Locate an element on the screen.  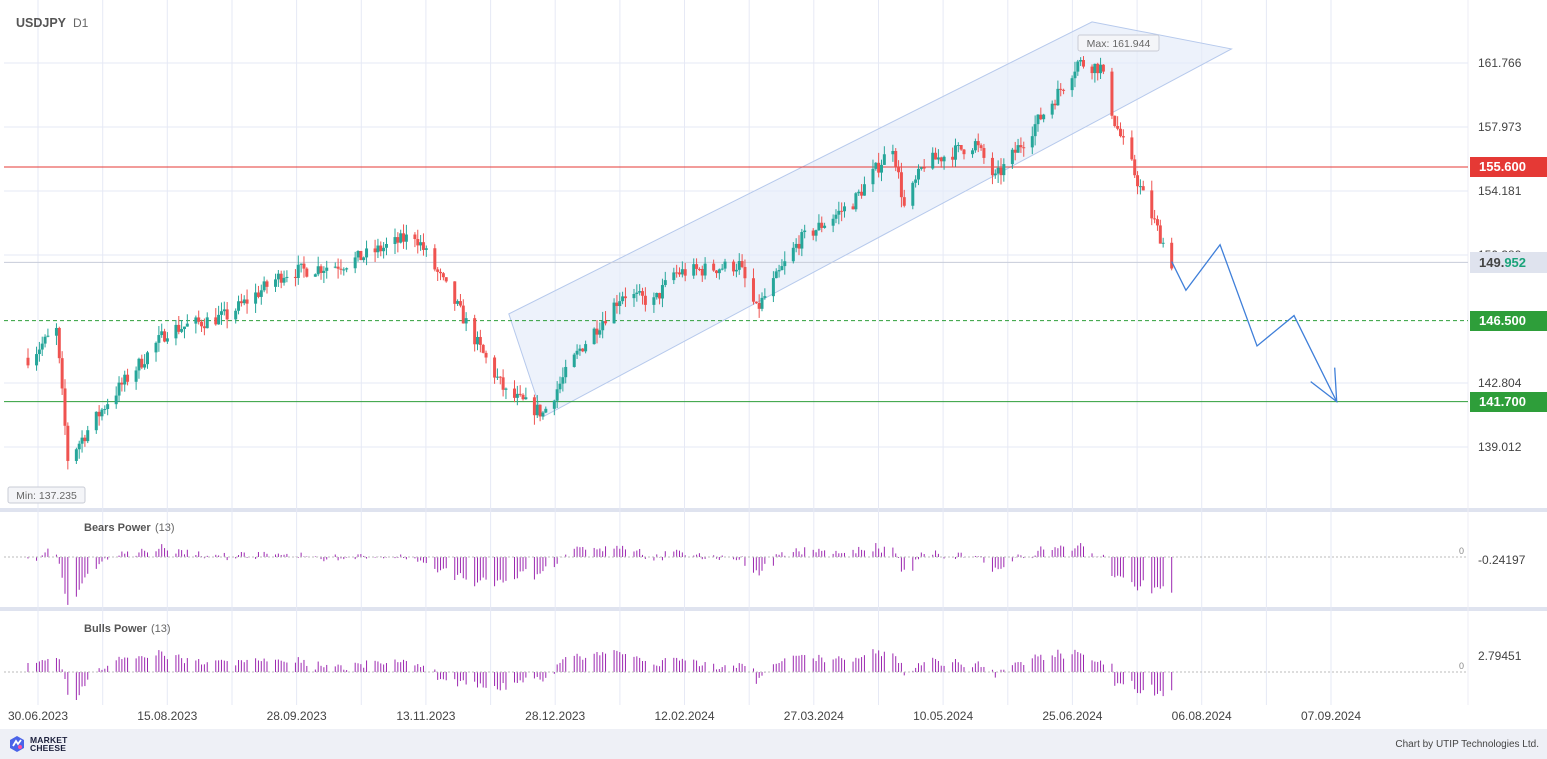
current-price-tag: 149.952 is located at coordinates (1508, 262).